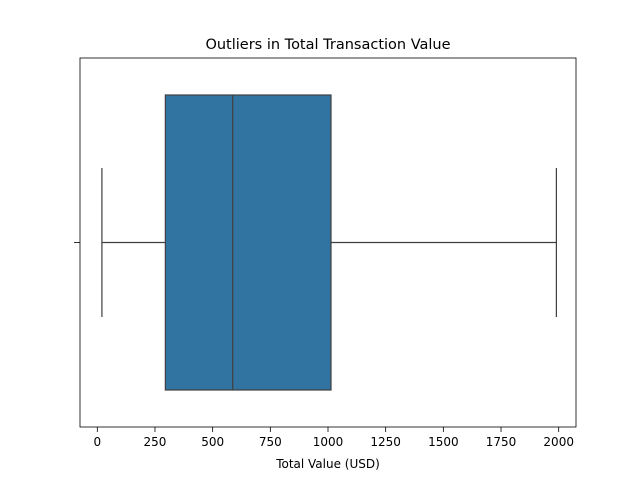  I want to click on x-axis-label: Total Value (USD), so click(327, 464).